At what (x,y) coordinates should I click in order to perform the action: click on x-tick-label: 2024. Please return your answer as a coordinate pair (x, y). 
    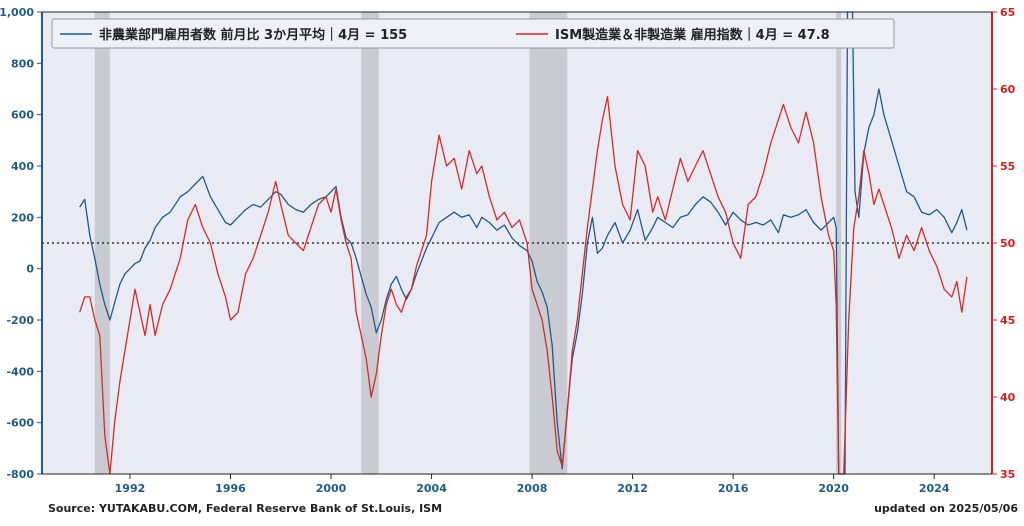
    Looking at the image, I should click on (934, 488).